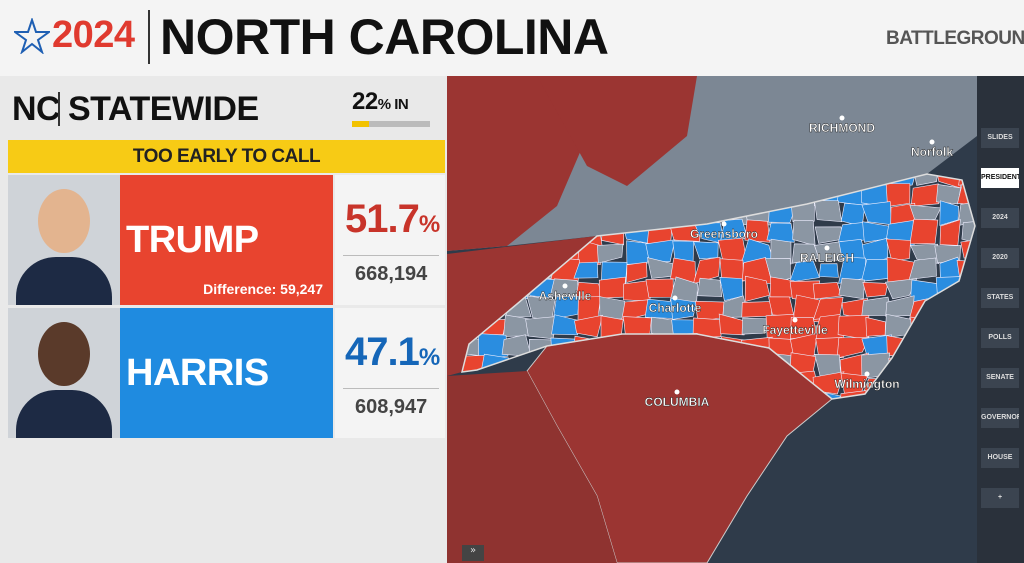 The width and height of the screenshot is (1024, 563). What do you see at coordinates (391, 407) in the screenshot?
I see `votes: 608,947` at bounding box center [391, 407].